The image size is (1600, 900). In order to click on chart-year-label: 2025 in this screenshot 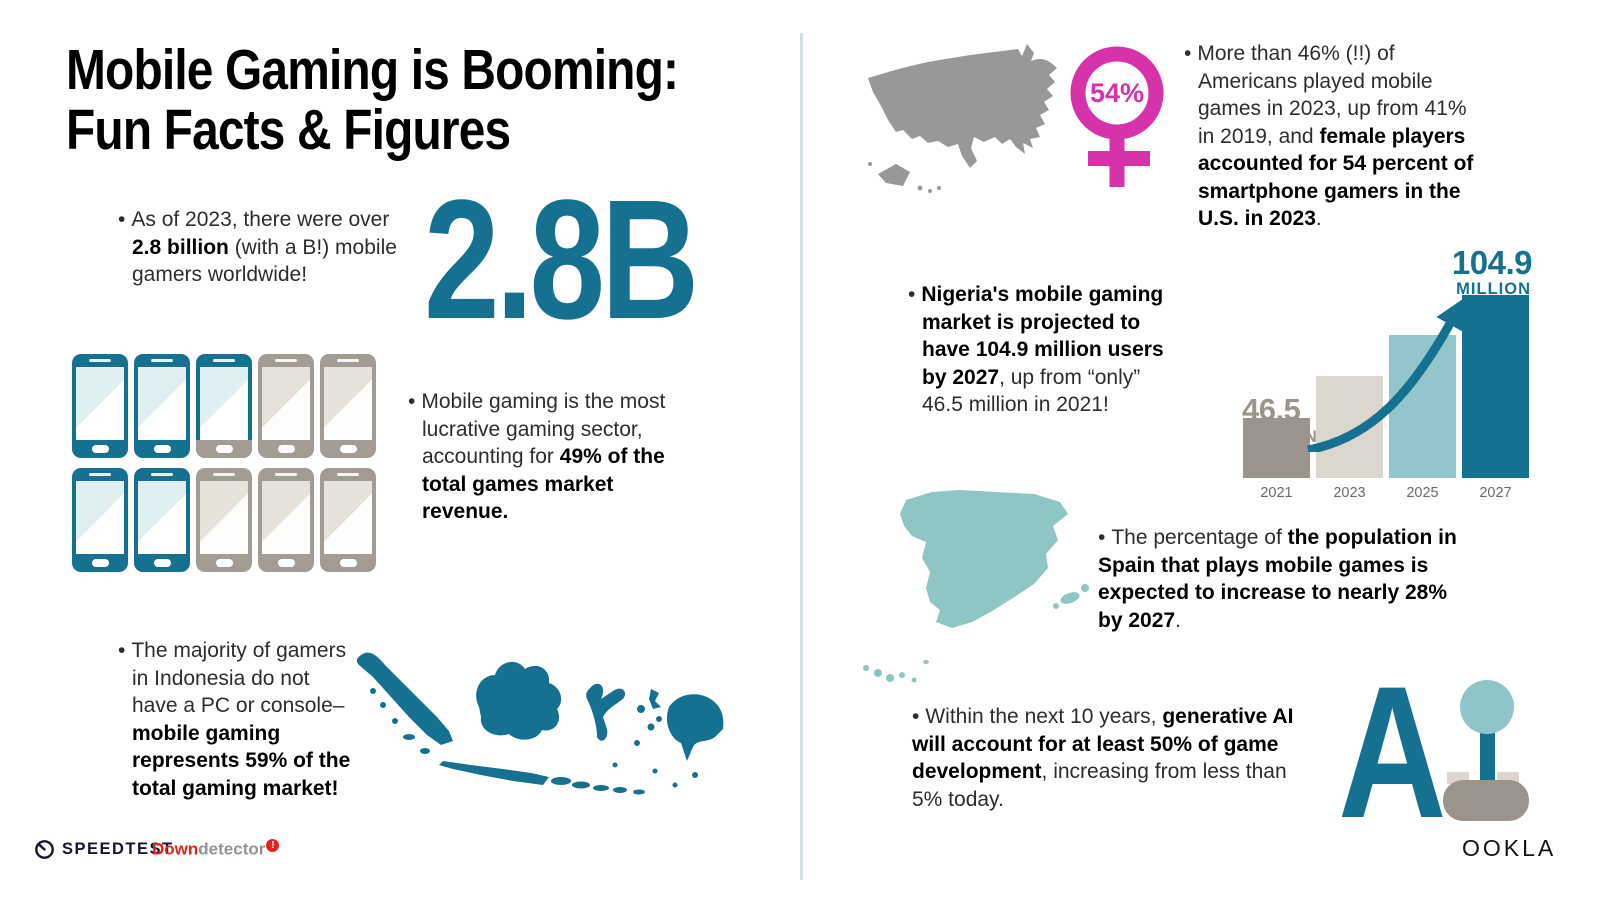, I will do `click(1422, 493)`.